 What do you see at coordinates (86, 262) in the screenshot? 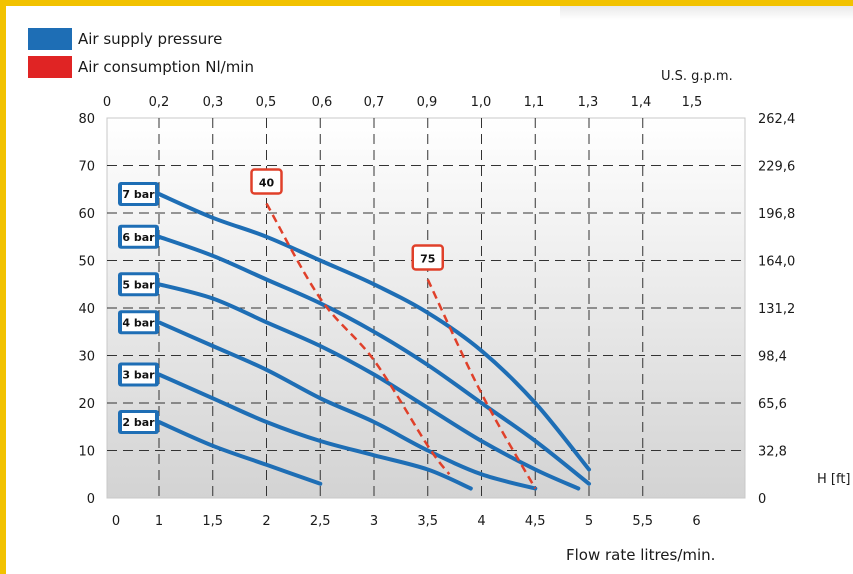
I see `y-tick-label: 50` at bounding box center [86, 262].